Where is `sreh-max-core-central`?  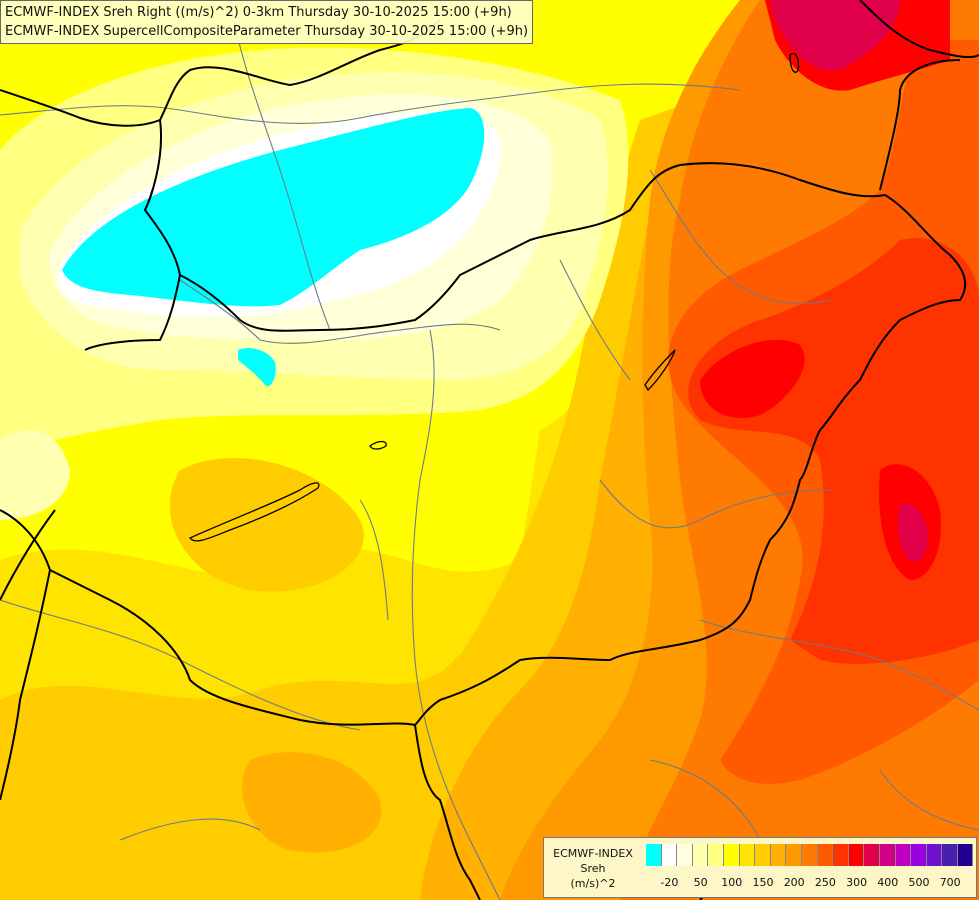 sreh-max-core-central is located at coordinates (752, 379).